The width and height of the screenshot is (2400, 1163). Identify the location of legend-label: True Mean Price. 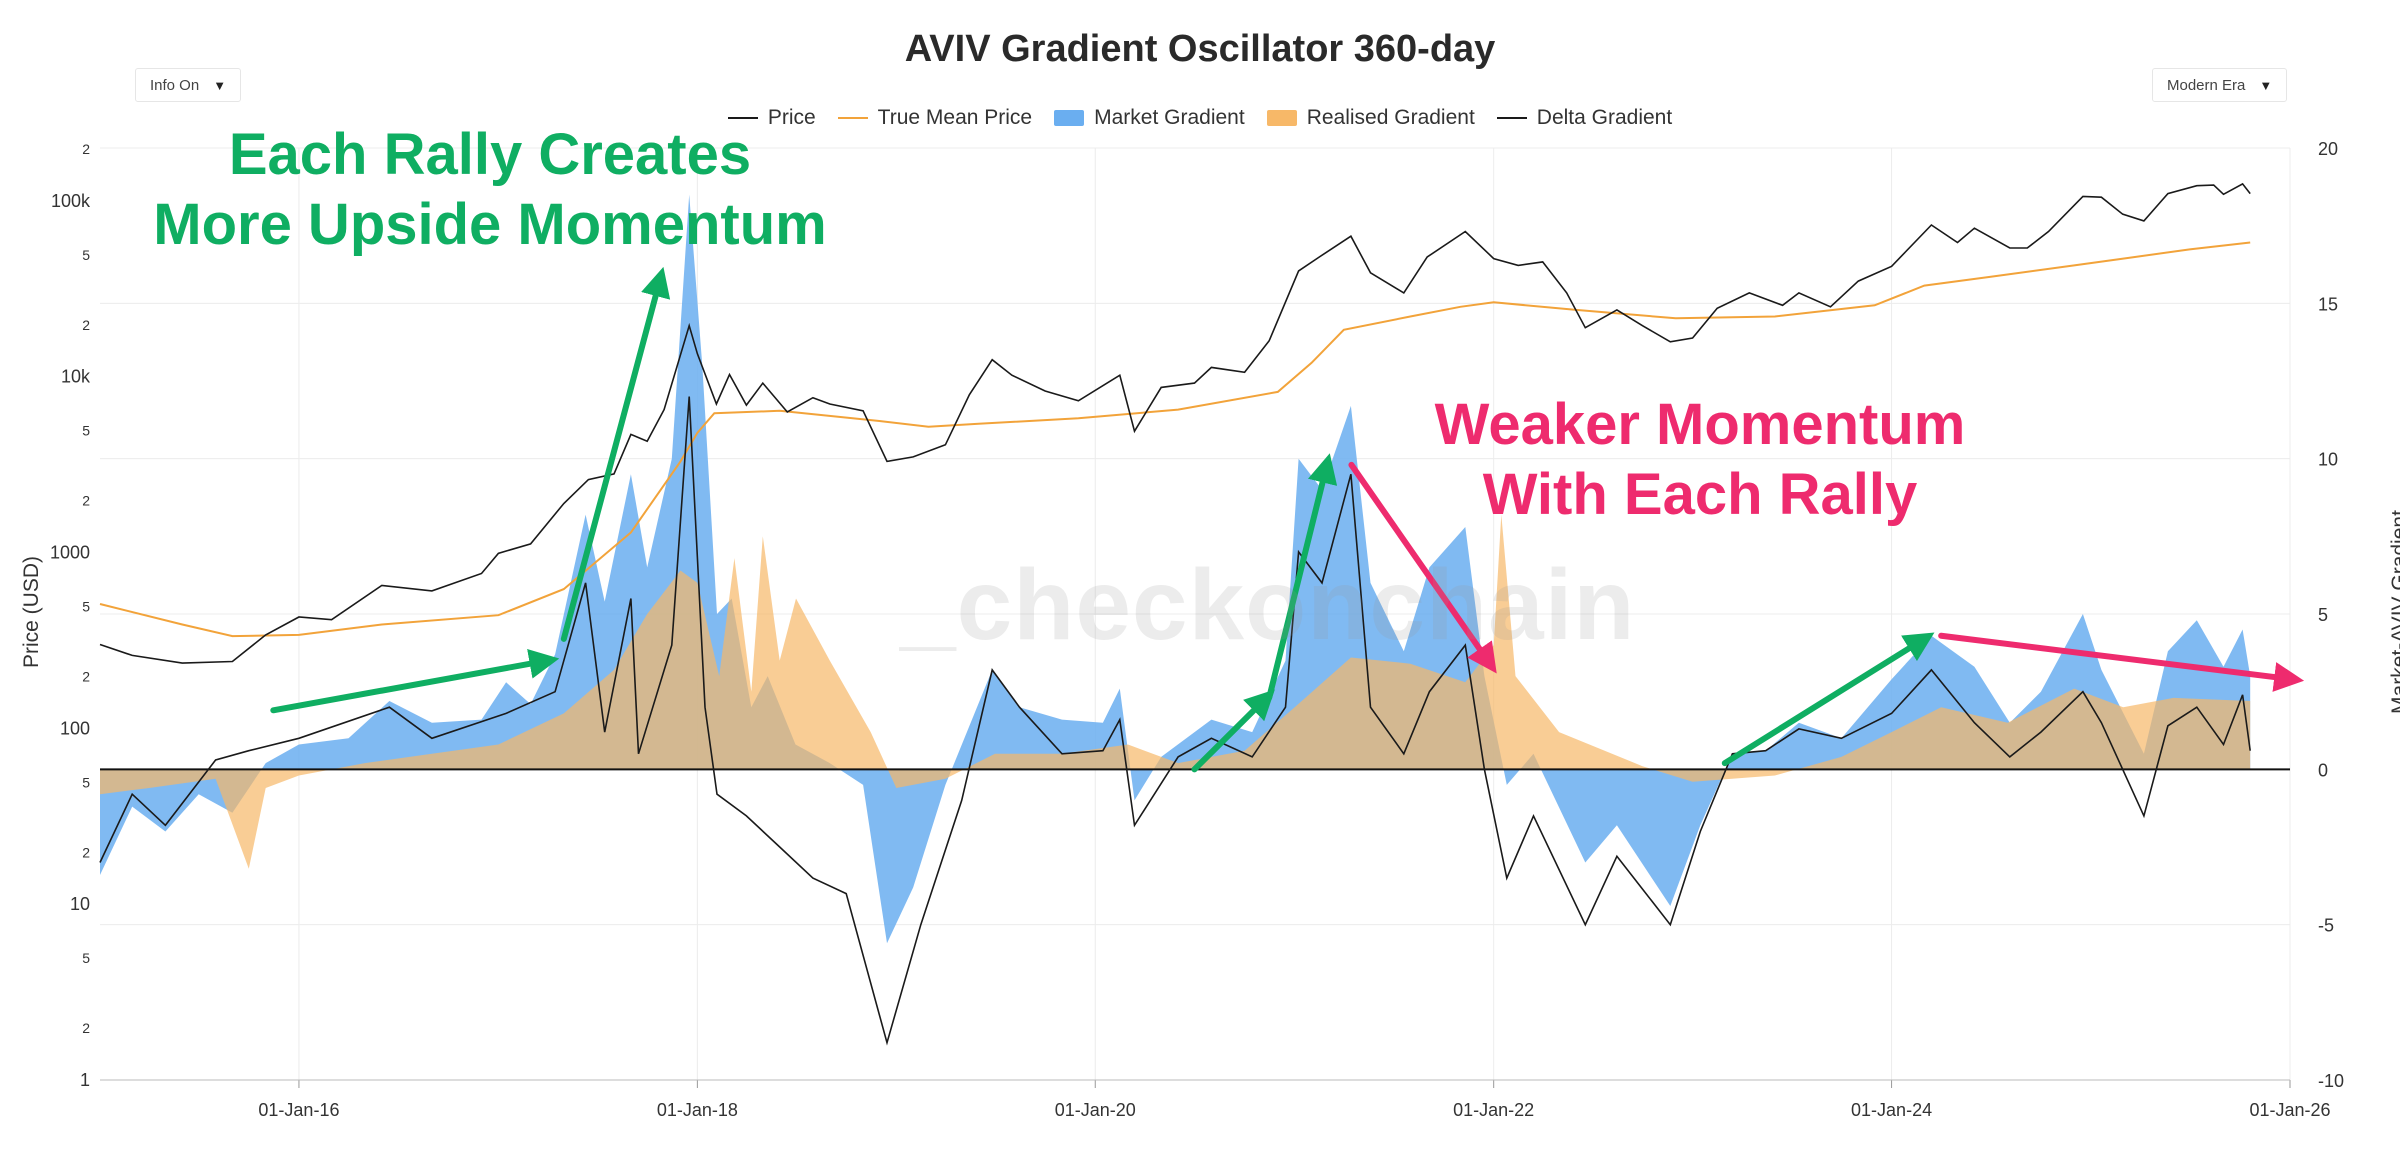
(955, 117).